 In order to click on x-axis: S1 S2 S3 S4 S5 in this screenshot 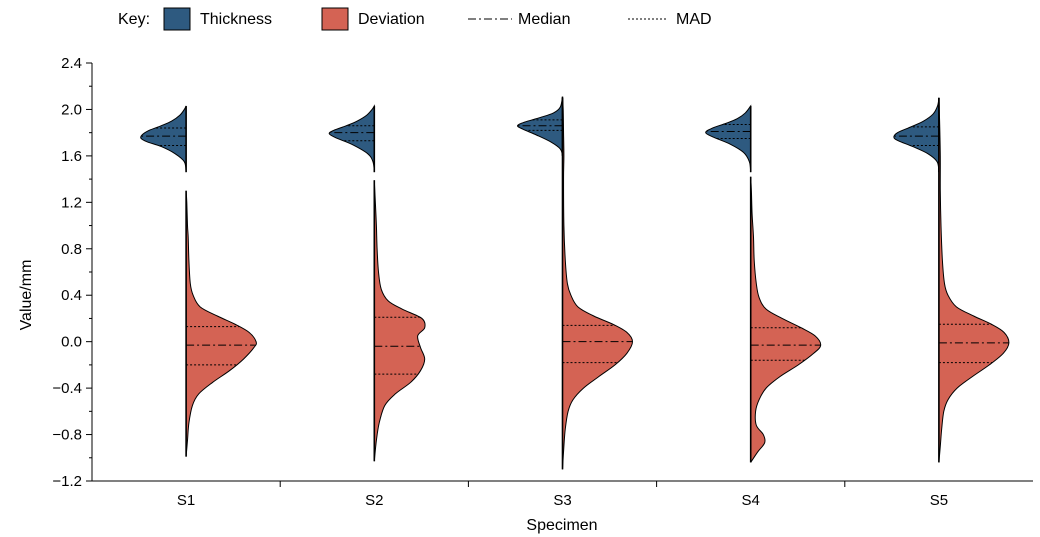, I will do `click(562, 494)`.